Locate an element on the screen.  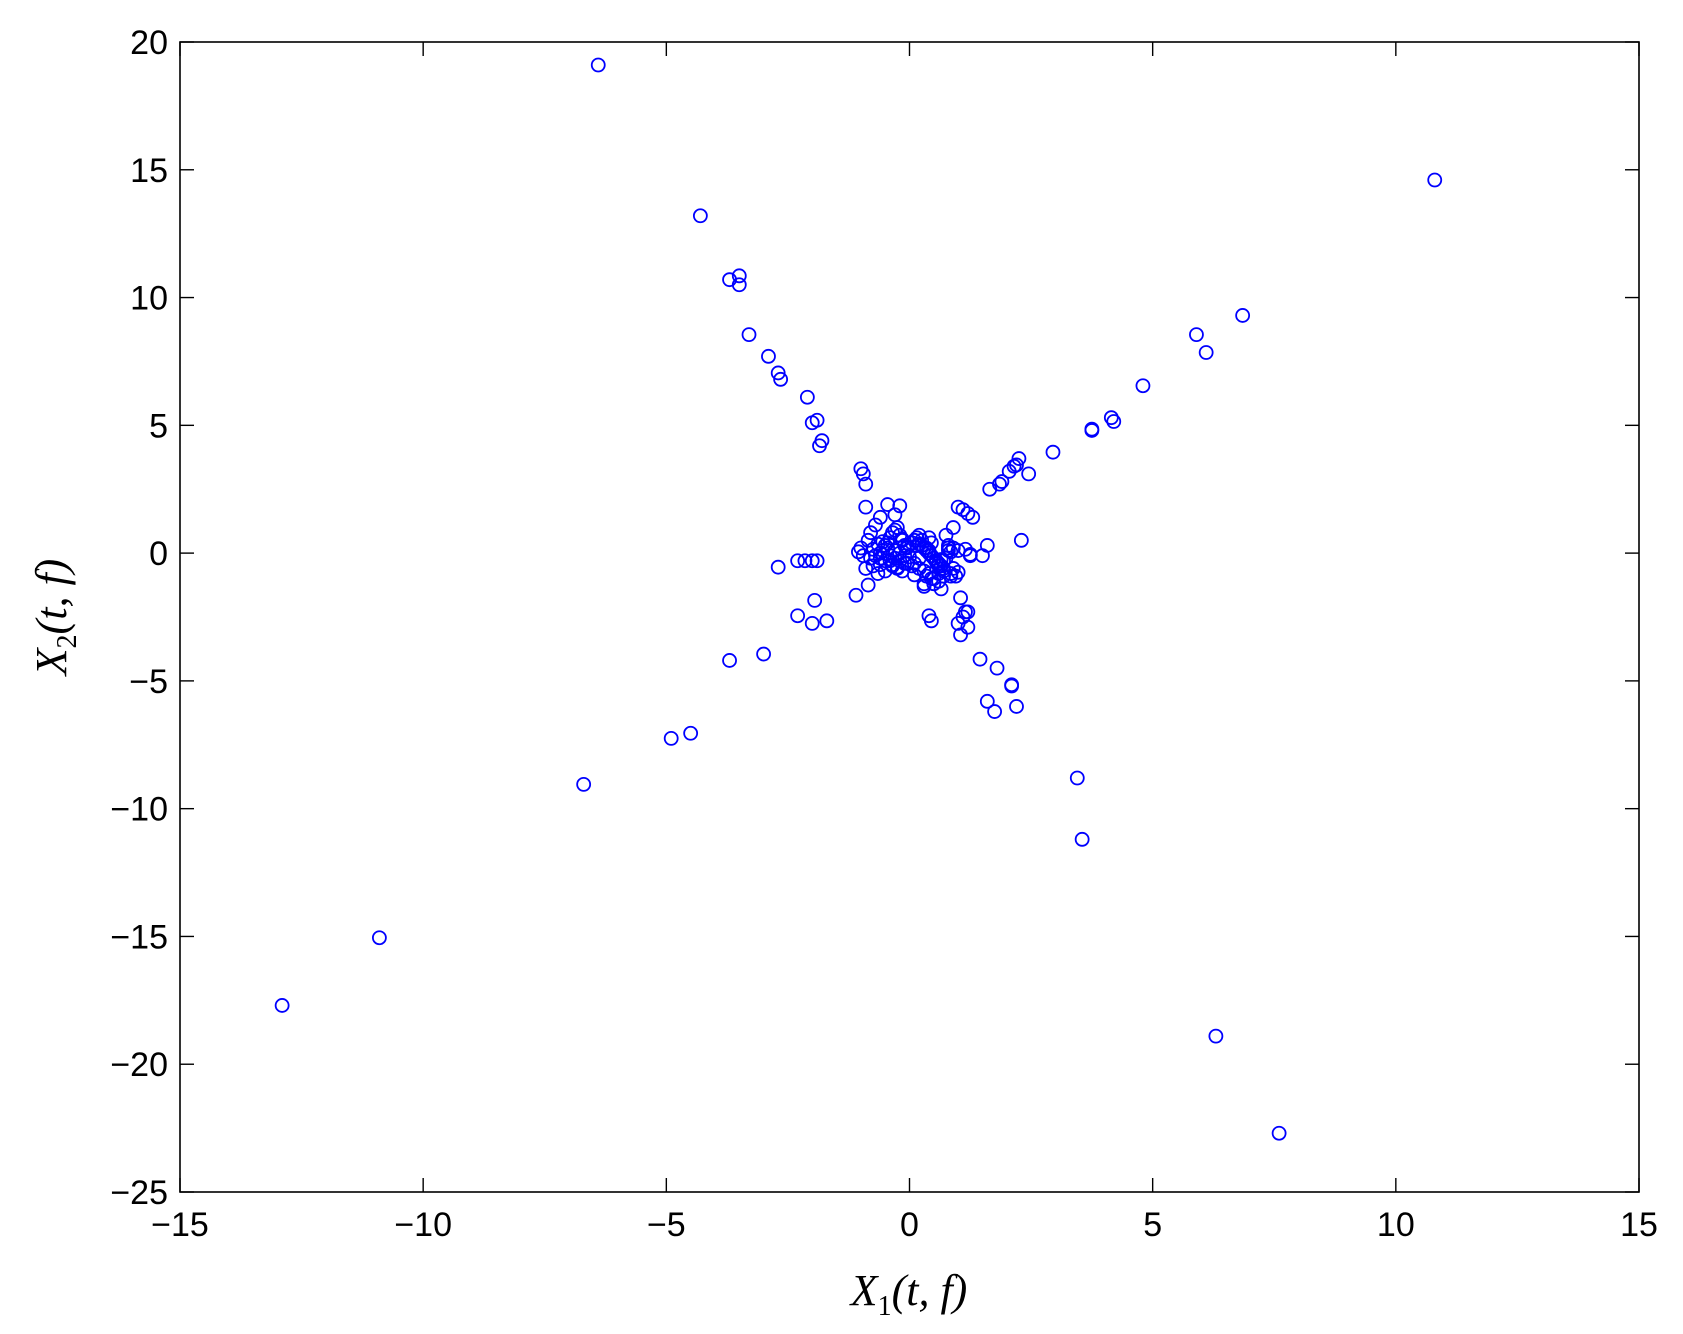
x-tick-label: −10 is located at coordinates (423, 1225).